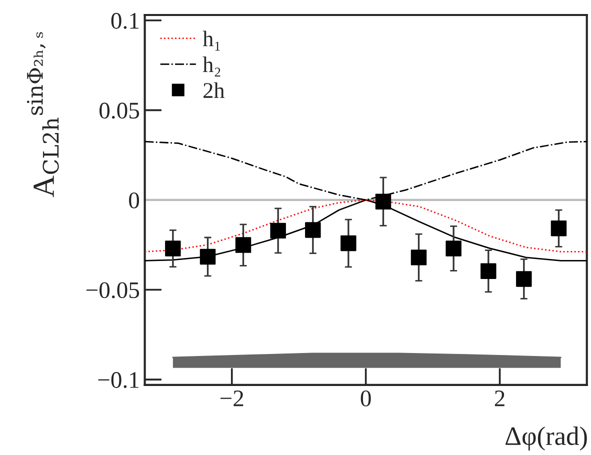  Describe the element at coordinates (232, 398) in the screenshot. I see `x-tick-label: −2` at that location.